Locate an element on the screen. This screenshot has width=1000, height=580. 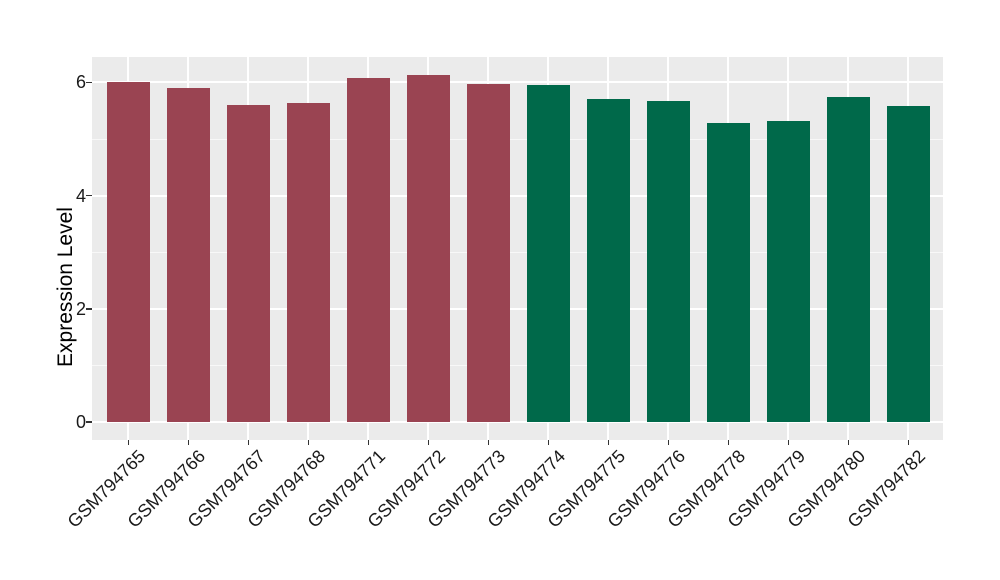
y-tick-label-6: 6 is located at coordinates (80, 82).